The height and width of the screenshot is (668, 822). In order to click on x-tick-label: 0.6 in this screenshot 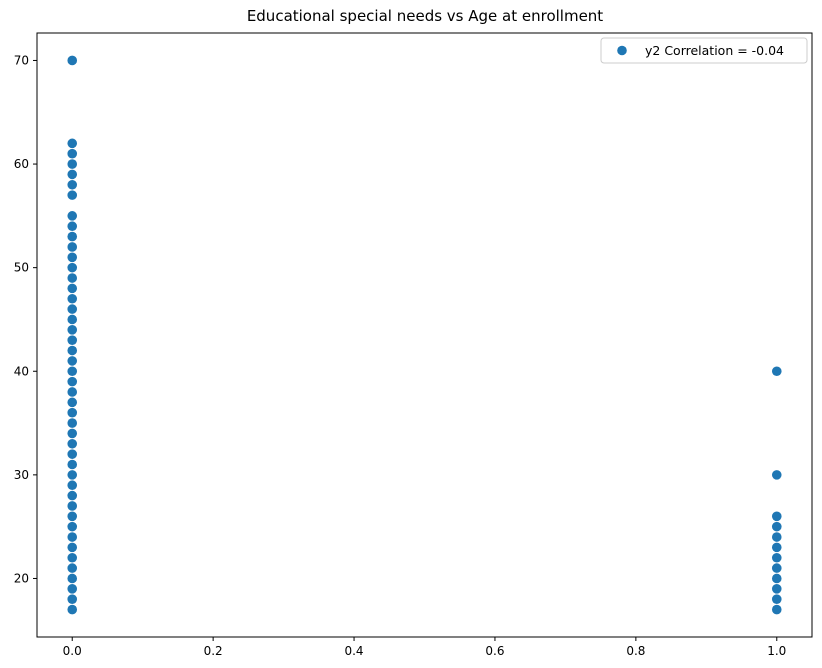, I will do `click(494, 651)`.